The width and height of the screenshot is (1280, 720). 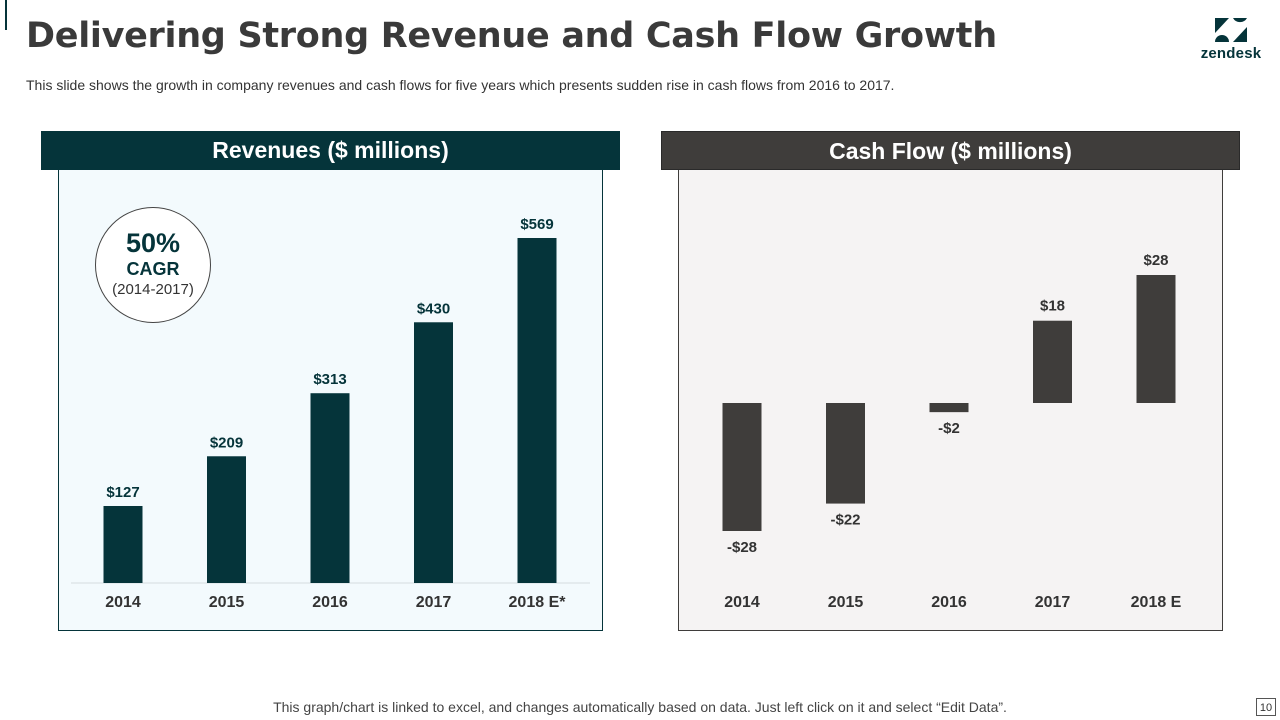 I want to click on cashflow-value-label: $18, so click(x=1052, y=306).